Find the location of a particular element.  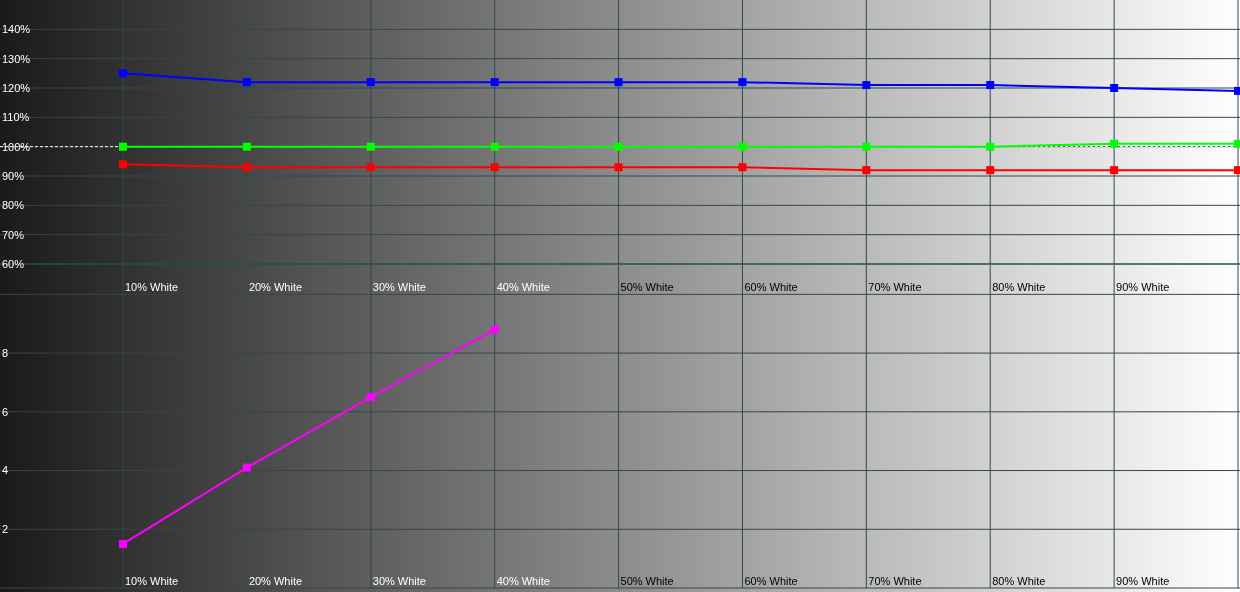

y-tick-label: 80% is located at coordinates (13, 205).